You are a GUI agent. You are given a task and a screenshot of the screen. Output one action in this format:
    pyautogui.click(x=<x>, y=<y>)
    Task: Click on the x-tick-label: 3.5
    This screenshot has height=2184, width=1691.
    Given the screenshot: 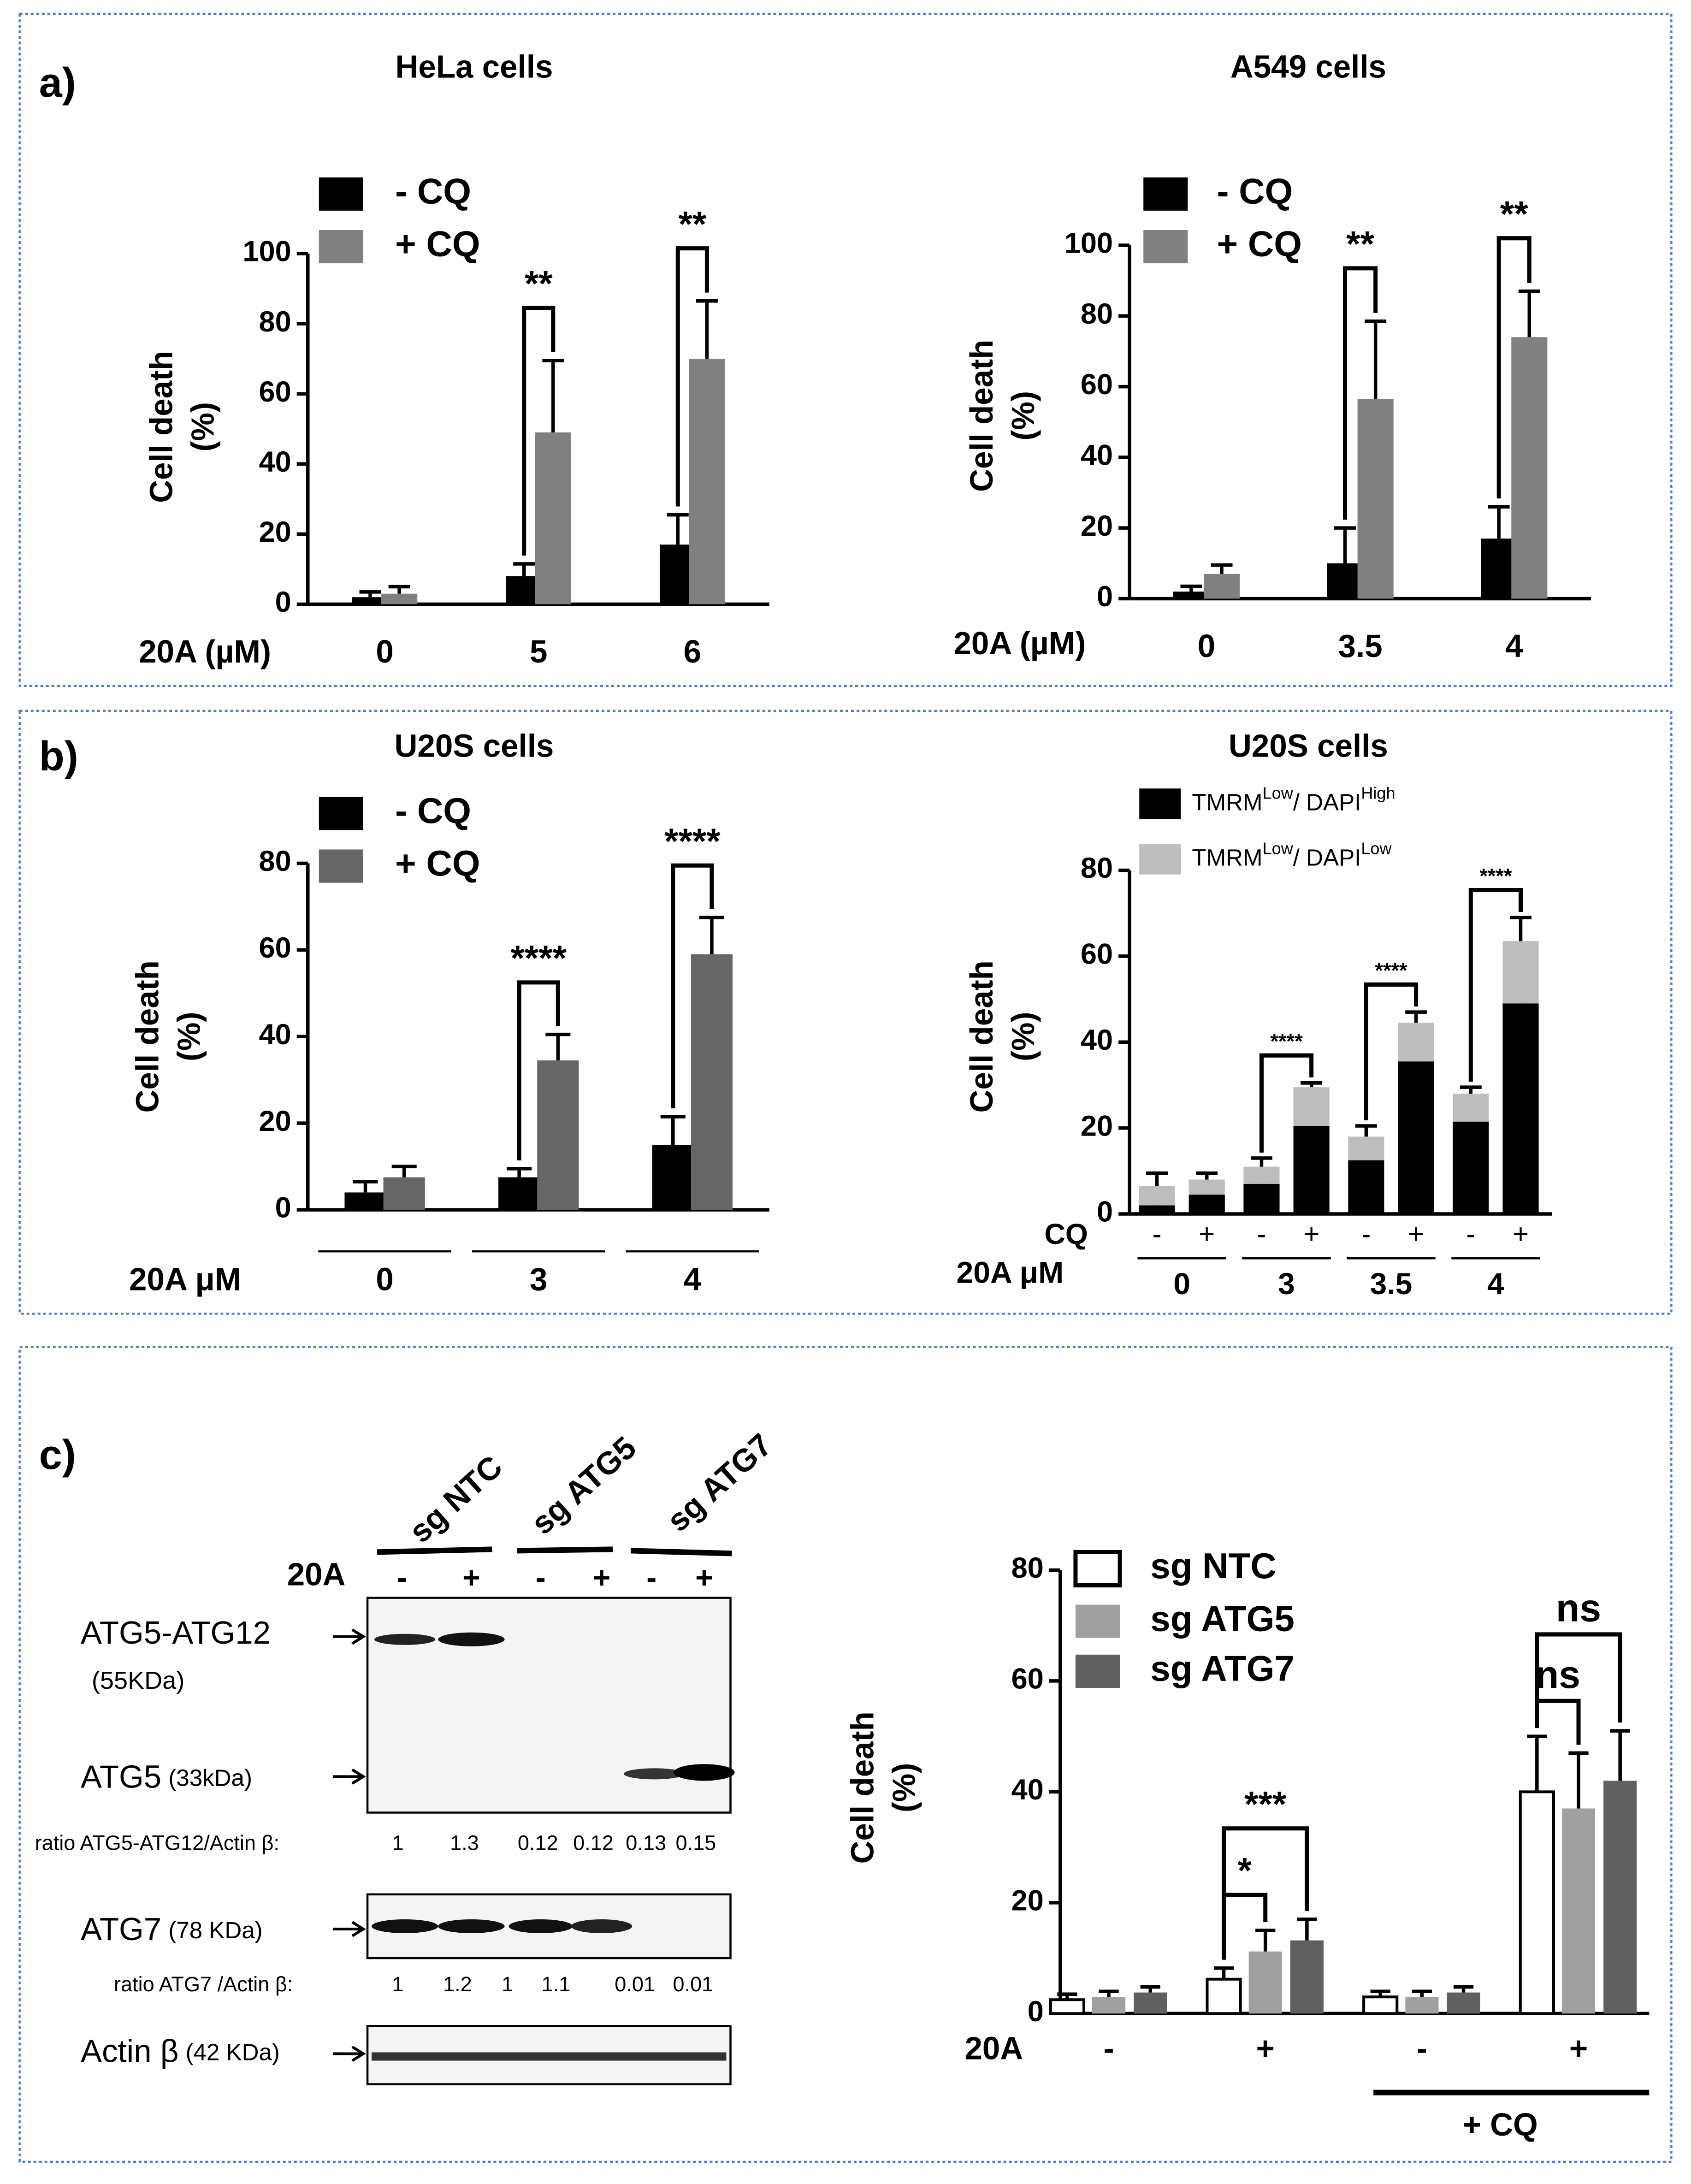 What is the action you would take?
    pyautogui.click(x=1360, y=646)
    